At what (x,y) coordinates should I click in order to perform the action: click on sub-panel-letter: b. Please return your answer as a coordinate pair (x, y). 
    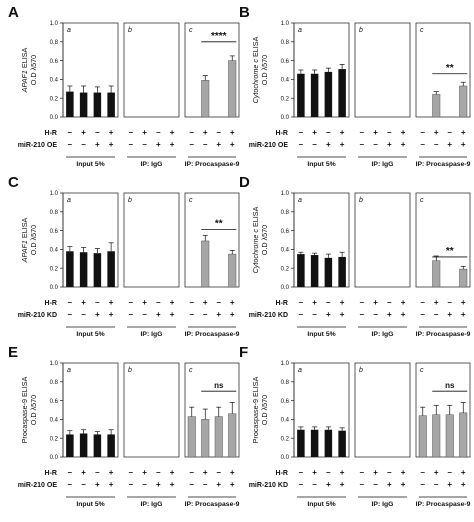
    Looking at the image, I should click on (361, 30).